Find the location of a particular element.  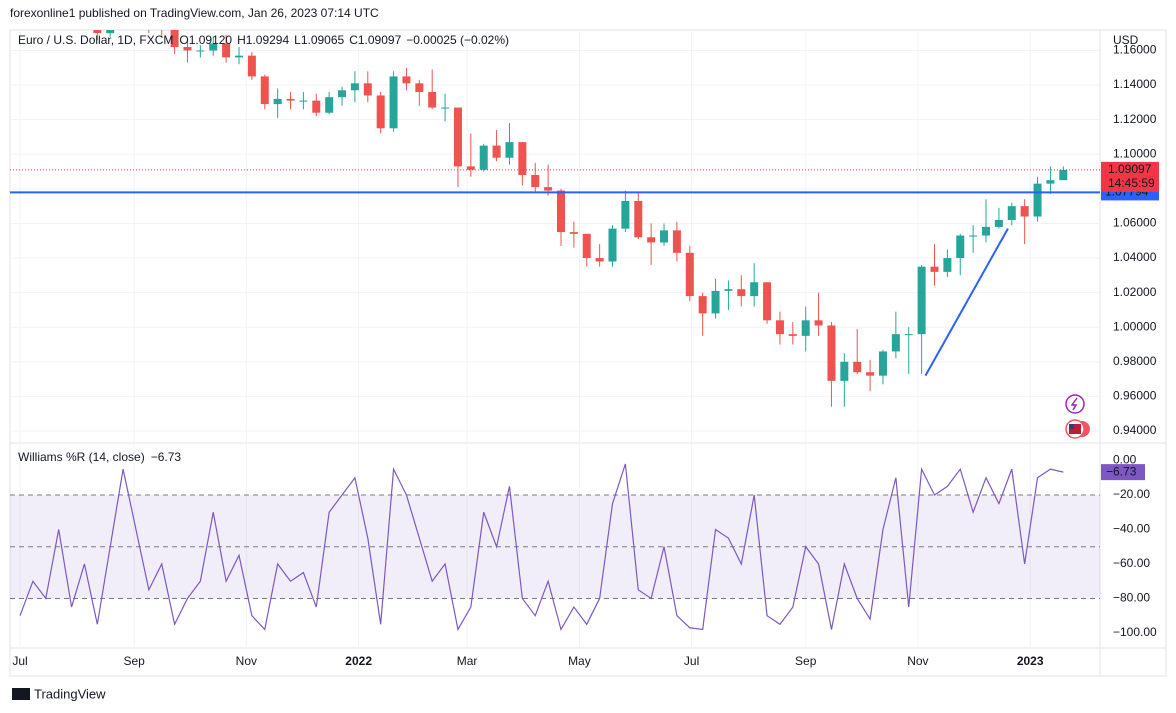

countdown-label: 14:45:59 is located at coordinates (1131, 183).